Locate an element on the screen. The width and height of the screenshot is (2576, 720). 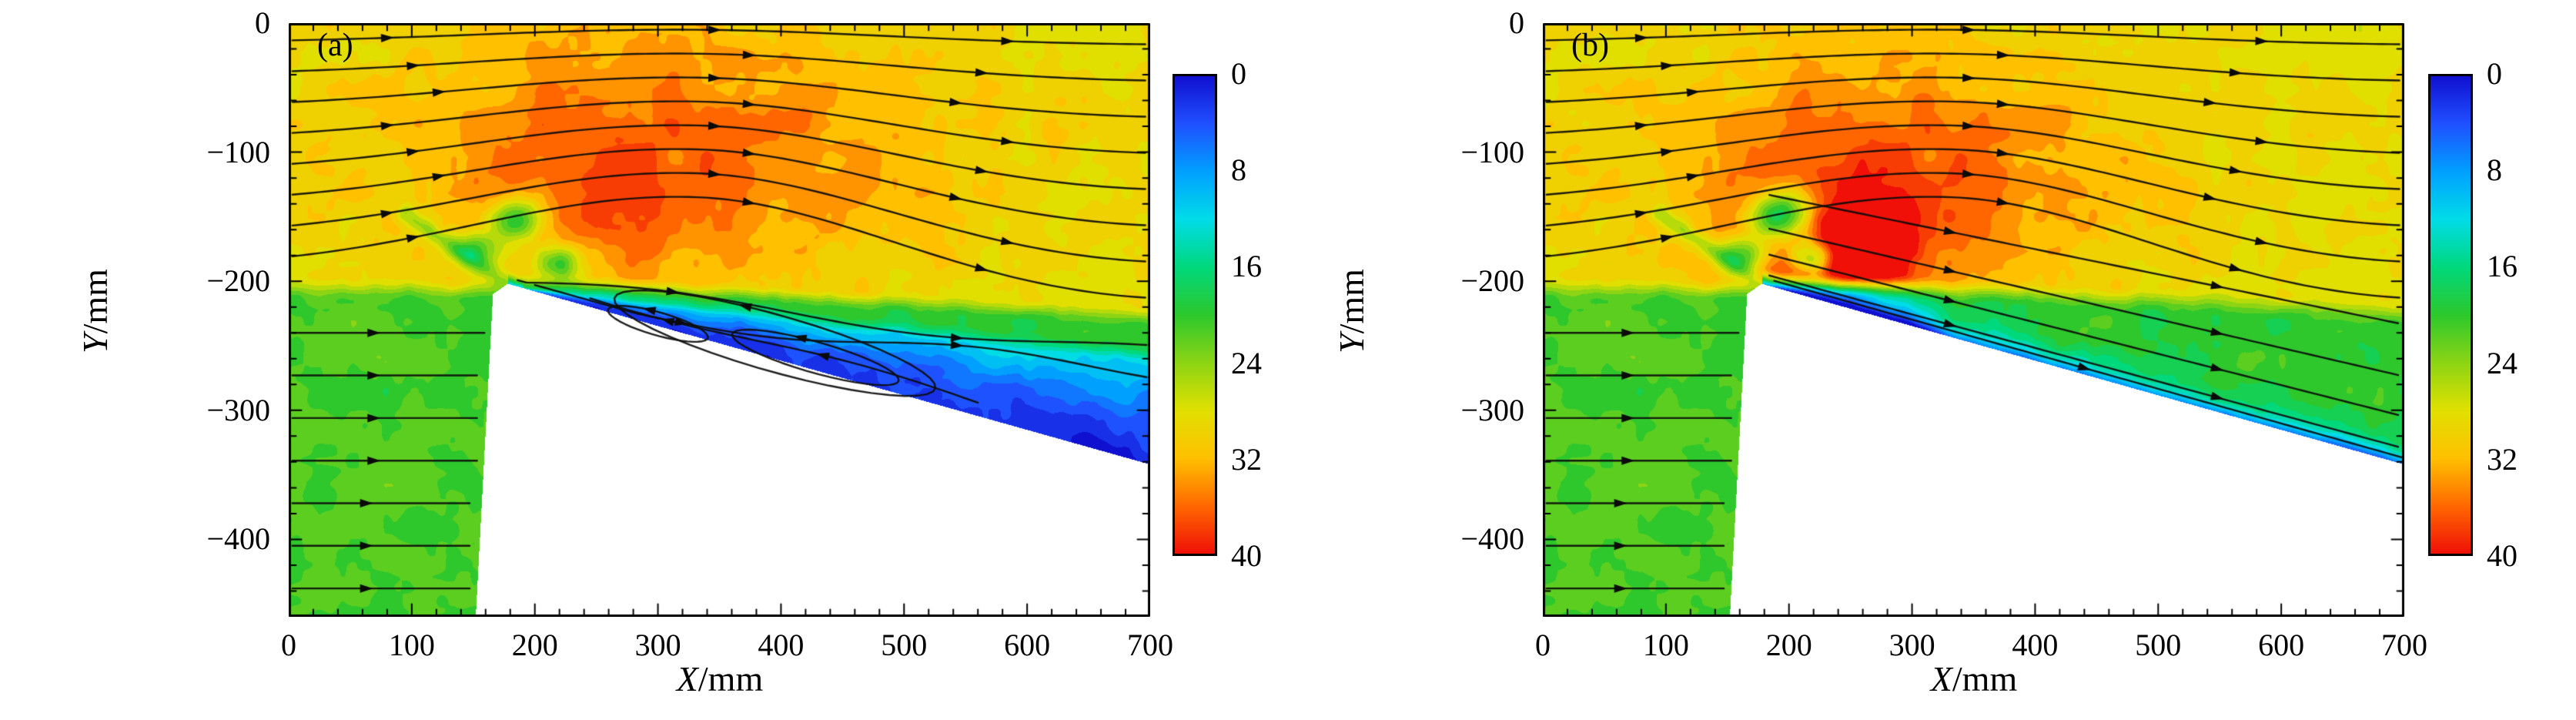
x-axis-label-a: X/mm is located at coordinates (720, 679).